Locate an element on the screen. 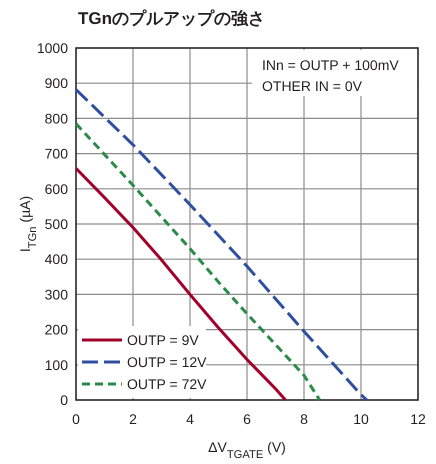 The height and width of the screenshot is (464, 436). chart-title: TGnのプルアップの強さ is located at coordinates (171, 18).